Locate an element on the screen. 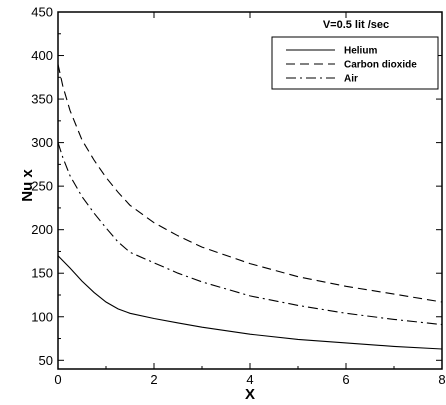 This screenshot has width=446, height=405. y-tick-label: 150 is located at coordinates (42, 273).